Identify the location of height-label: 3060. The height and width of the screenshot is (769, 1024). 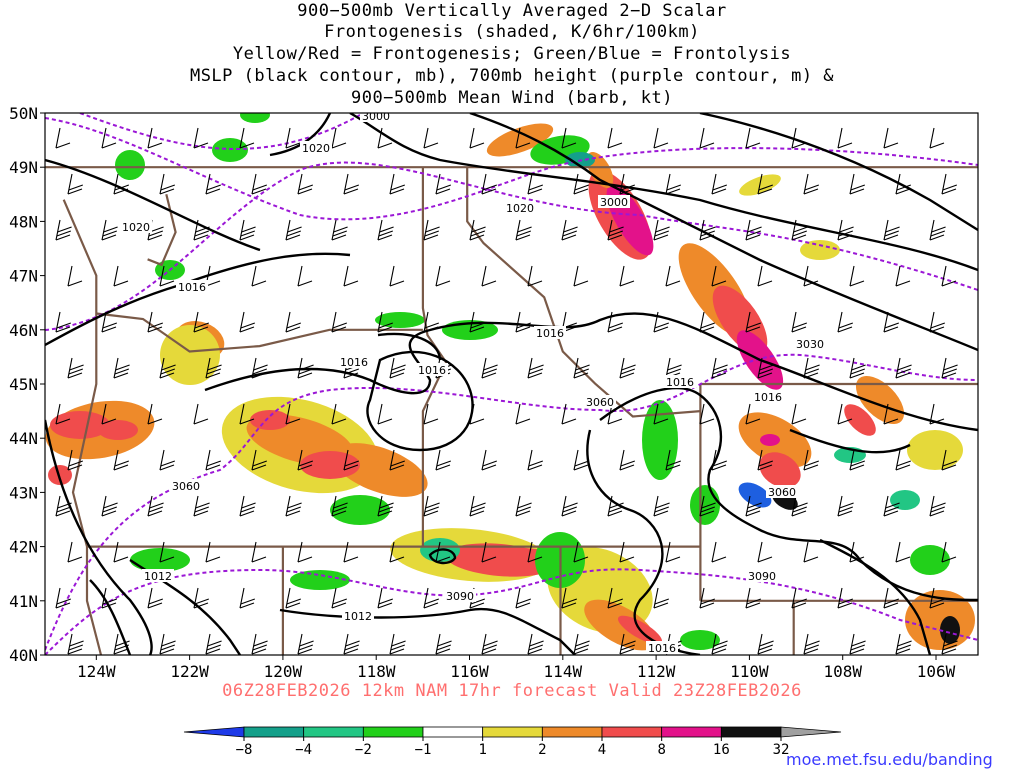
(186, 486).